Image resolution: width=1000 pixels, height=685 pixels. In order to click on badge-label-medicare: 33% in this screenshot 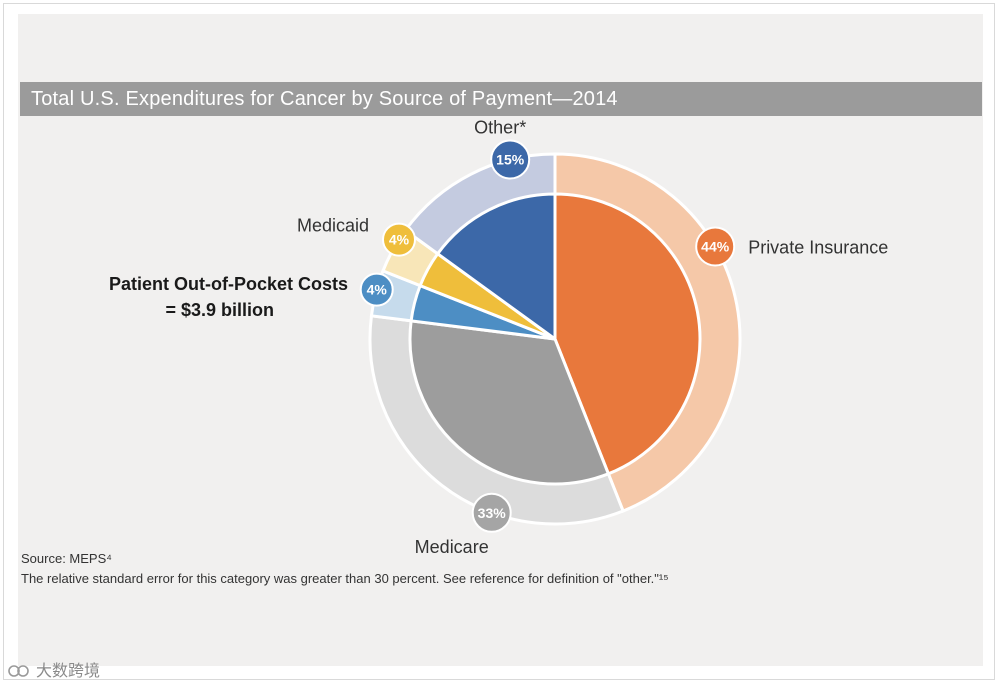, I will do `click(492, 513)`.